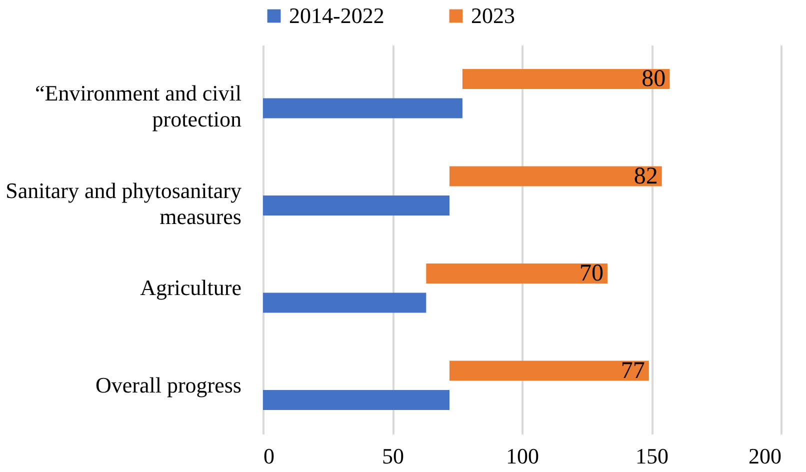 This screenshot has width=806, height=472. I want to click on x-tick-label: 50, so click(393, 456).